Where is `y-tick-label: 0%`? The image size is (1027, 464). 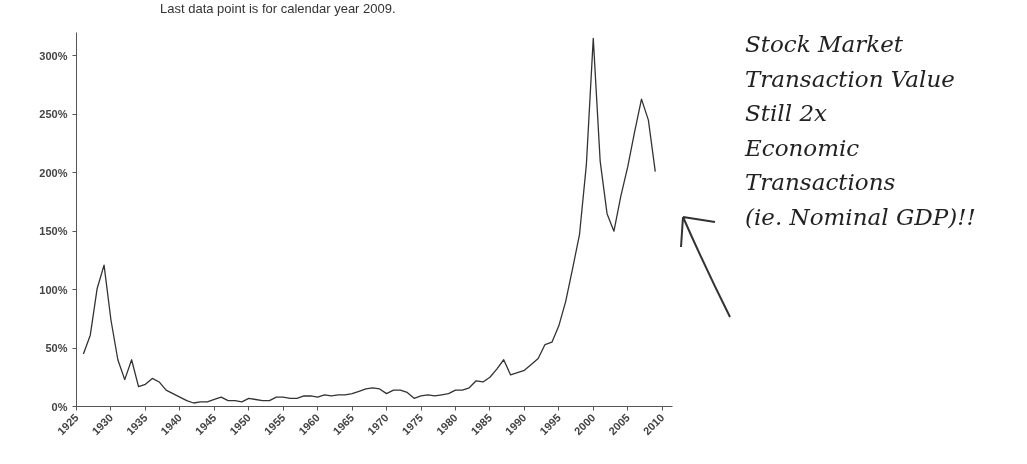 y-tick-label: 0% is located at coordinates (59, 406).